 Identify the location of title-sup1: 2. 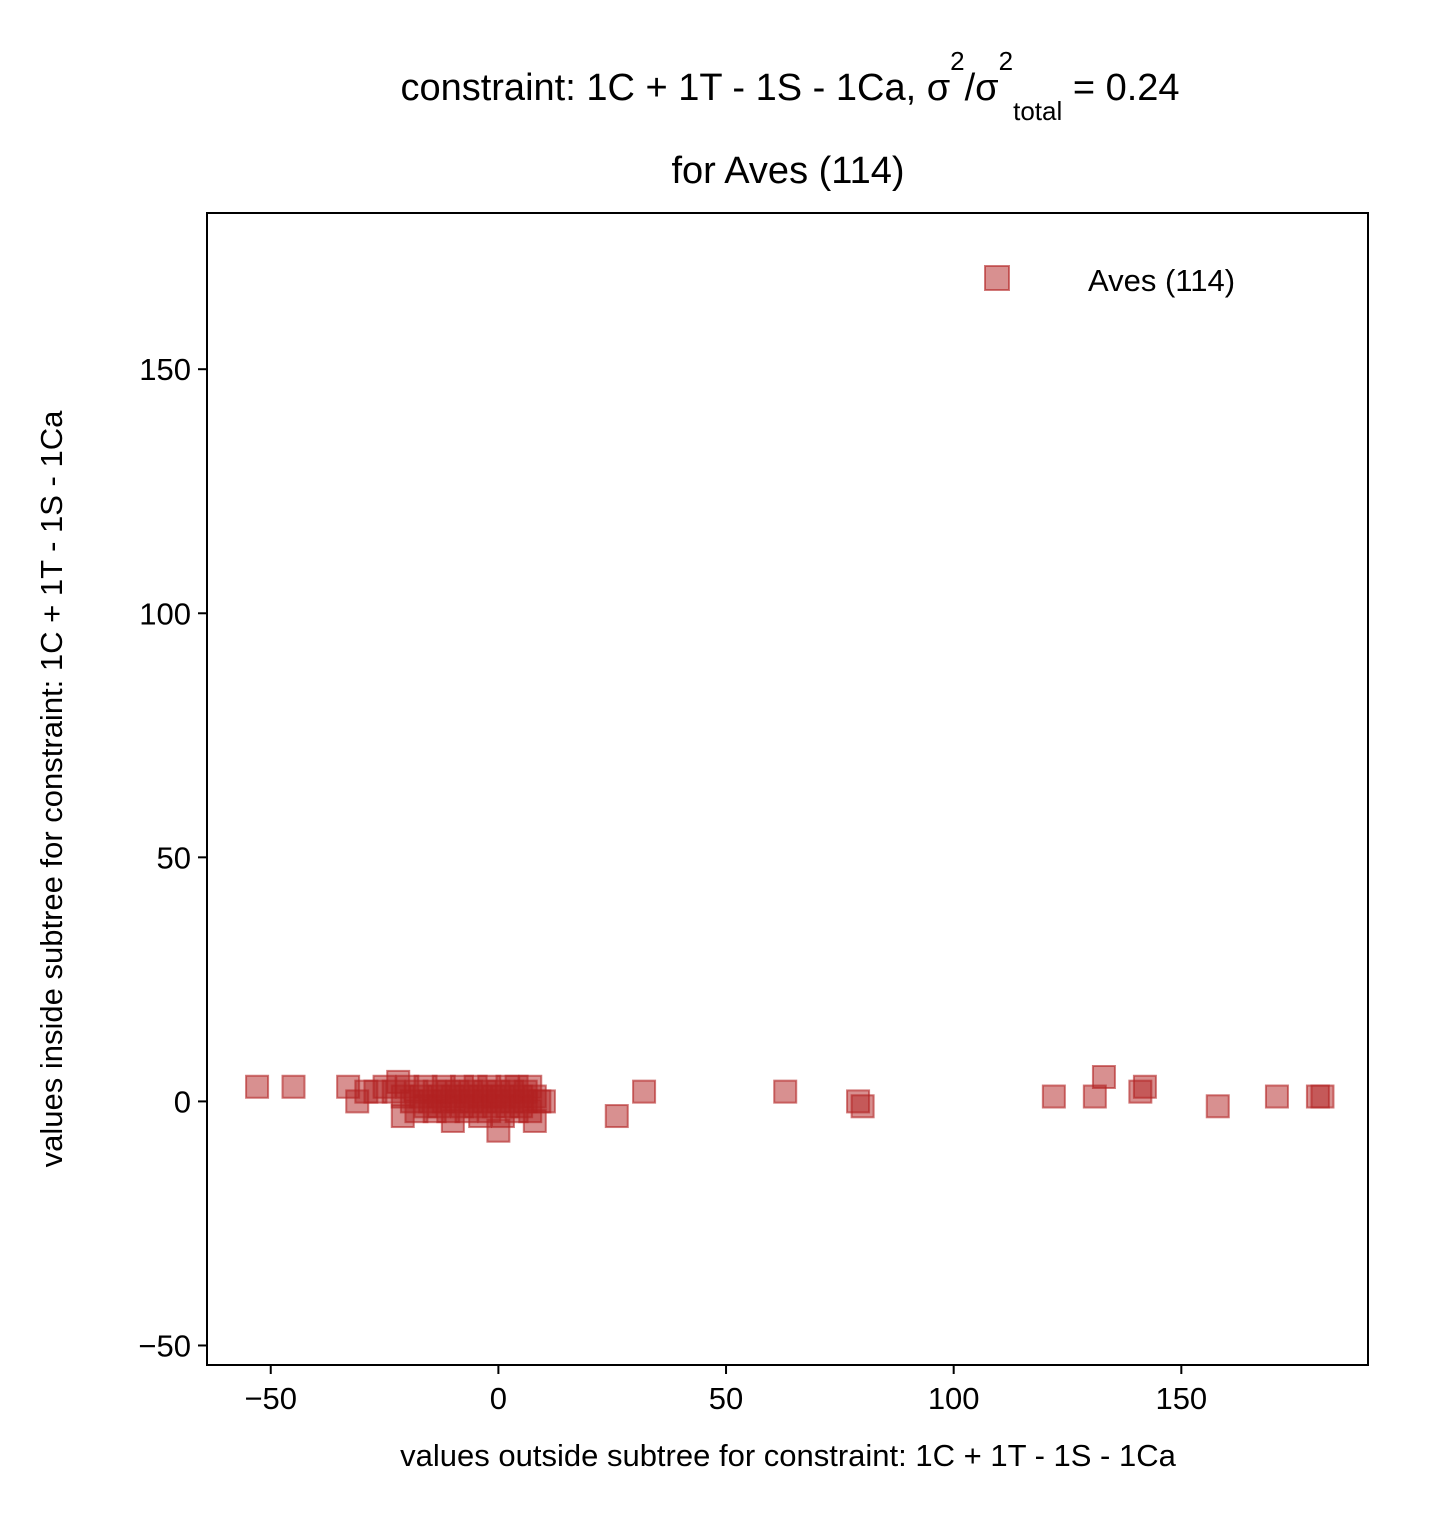
(957, 61).